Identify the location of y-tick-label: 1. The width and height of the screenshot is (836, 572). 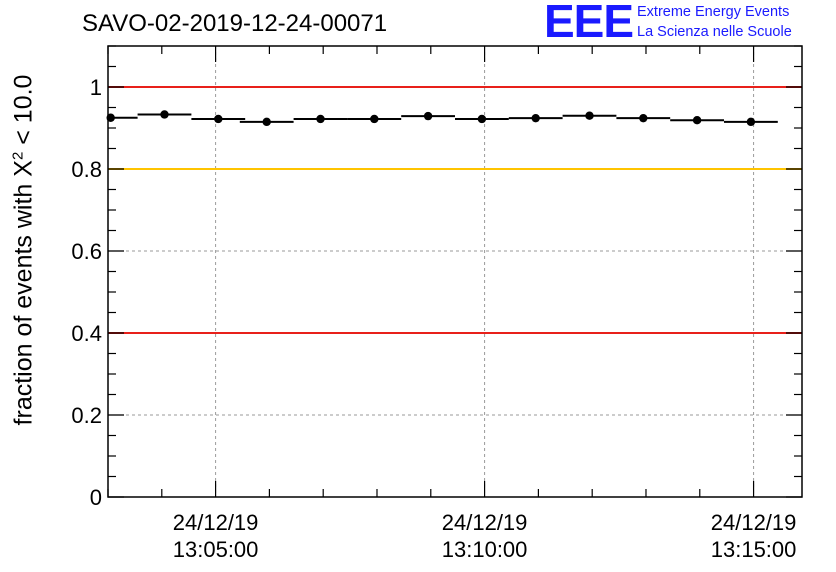
(96, 87).